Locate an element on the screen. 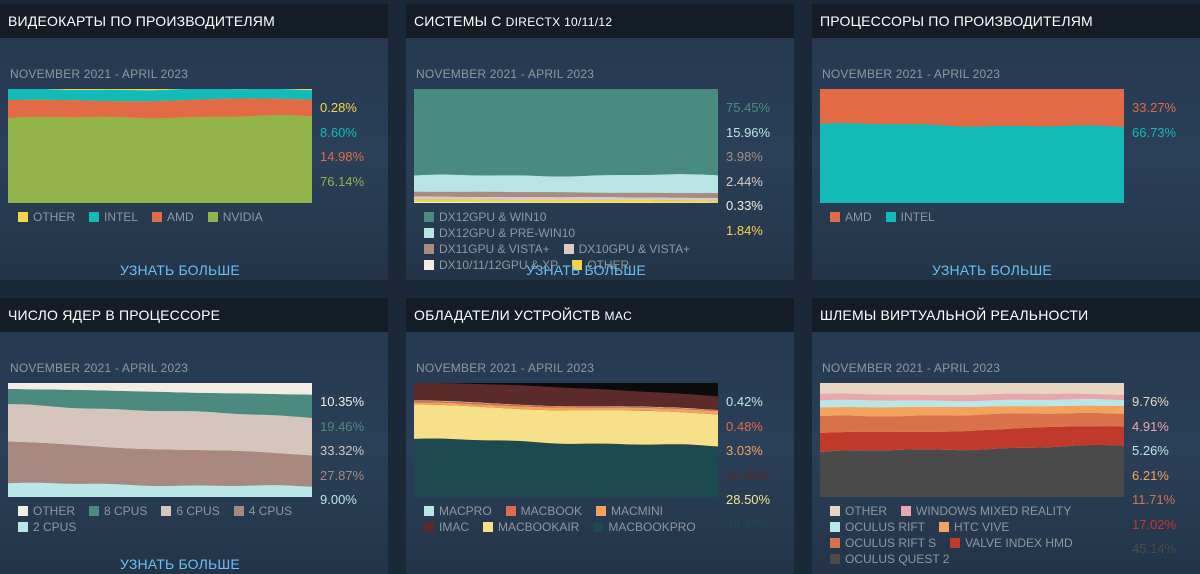  pct-valve-index-hmd: 17.02% is located at coordinates (1154, 524).